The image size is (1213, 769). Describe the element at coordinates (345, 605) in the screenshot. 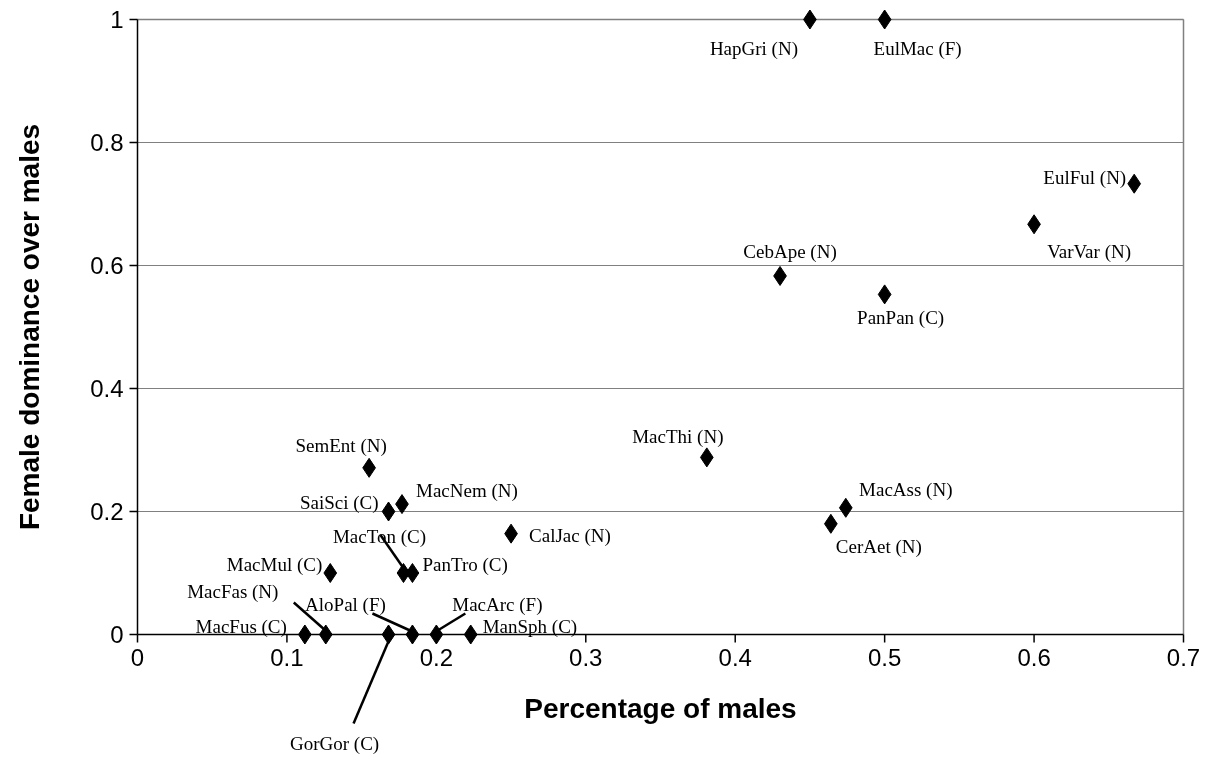

I see `annotation: AloPal (F)` at that location.